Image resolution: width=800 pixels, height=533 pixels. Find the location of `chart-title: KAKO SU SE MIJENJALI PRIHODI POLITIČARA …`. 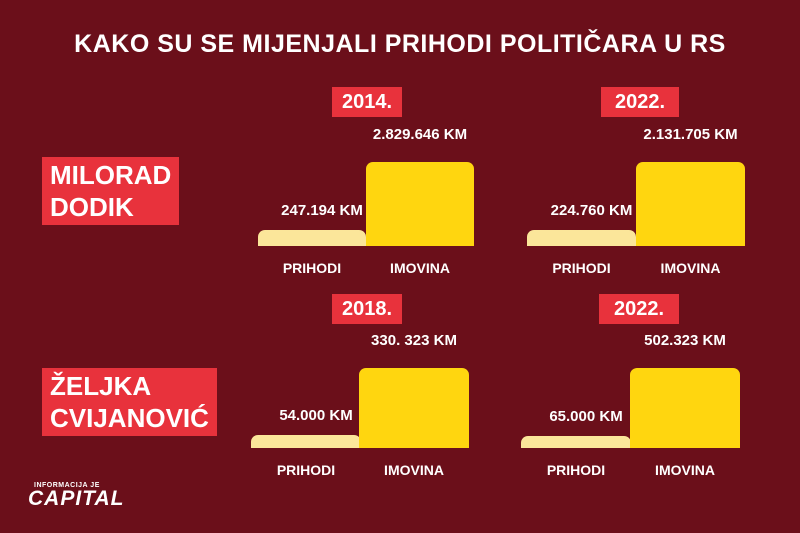

chart-title: KAKO SU SE MIJENJALI PRIHODI POLITIČARA … is located at coordinates (400, 44).